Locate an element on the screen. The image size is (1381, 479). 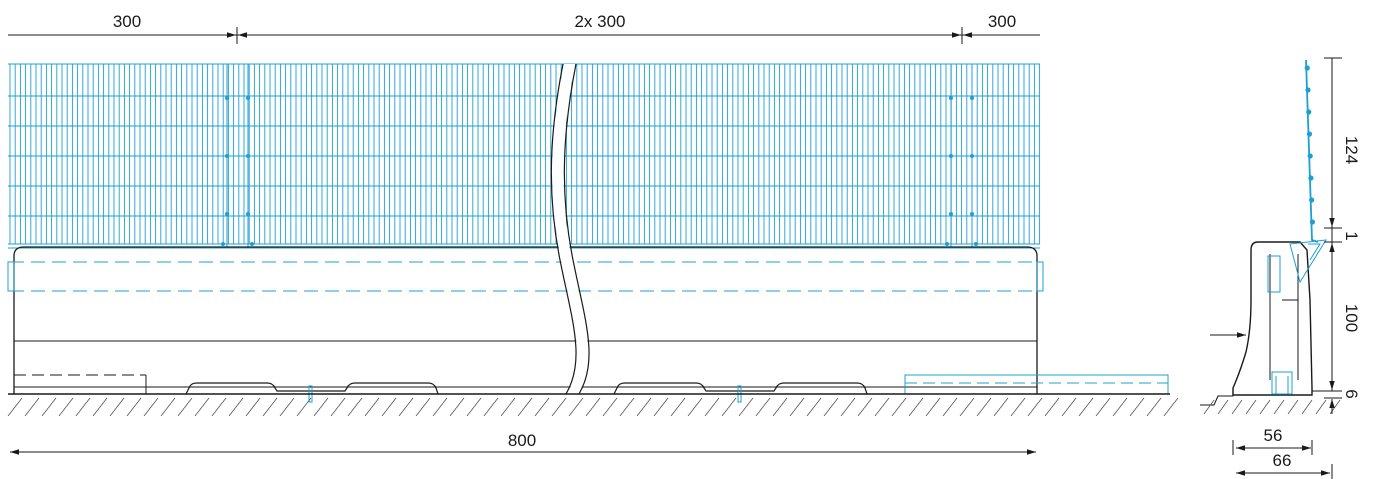
dim-side-gap: 1 is located at coordinates (1351, 235).